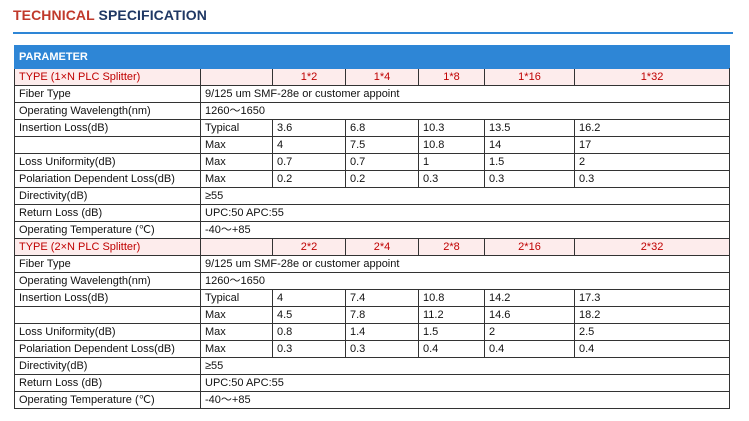  I want to click on value-cell: 11.2, so click(451, 315).